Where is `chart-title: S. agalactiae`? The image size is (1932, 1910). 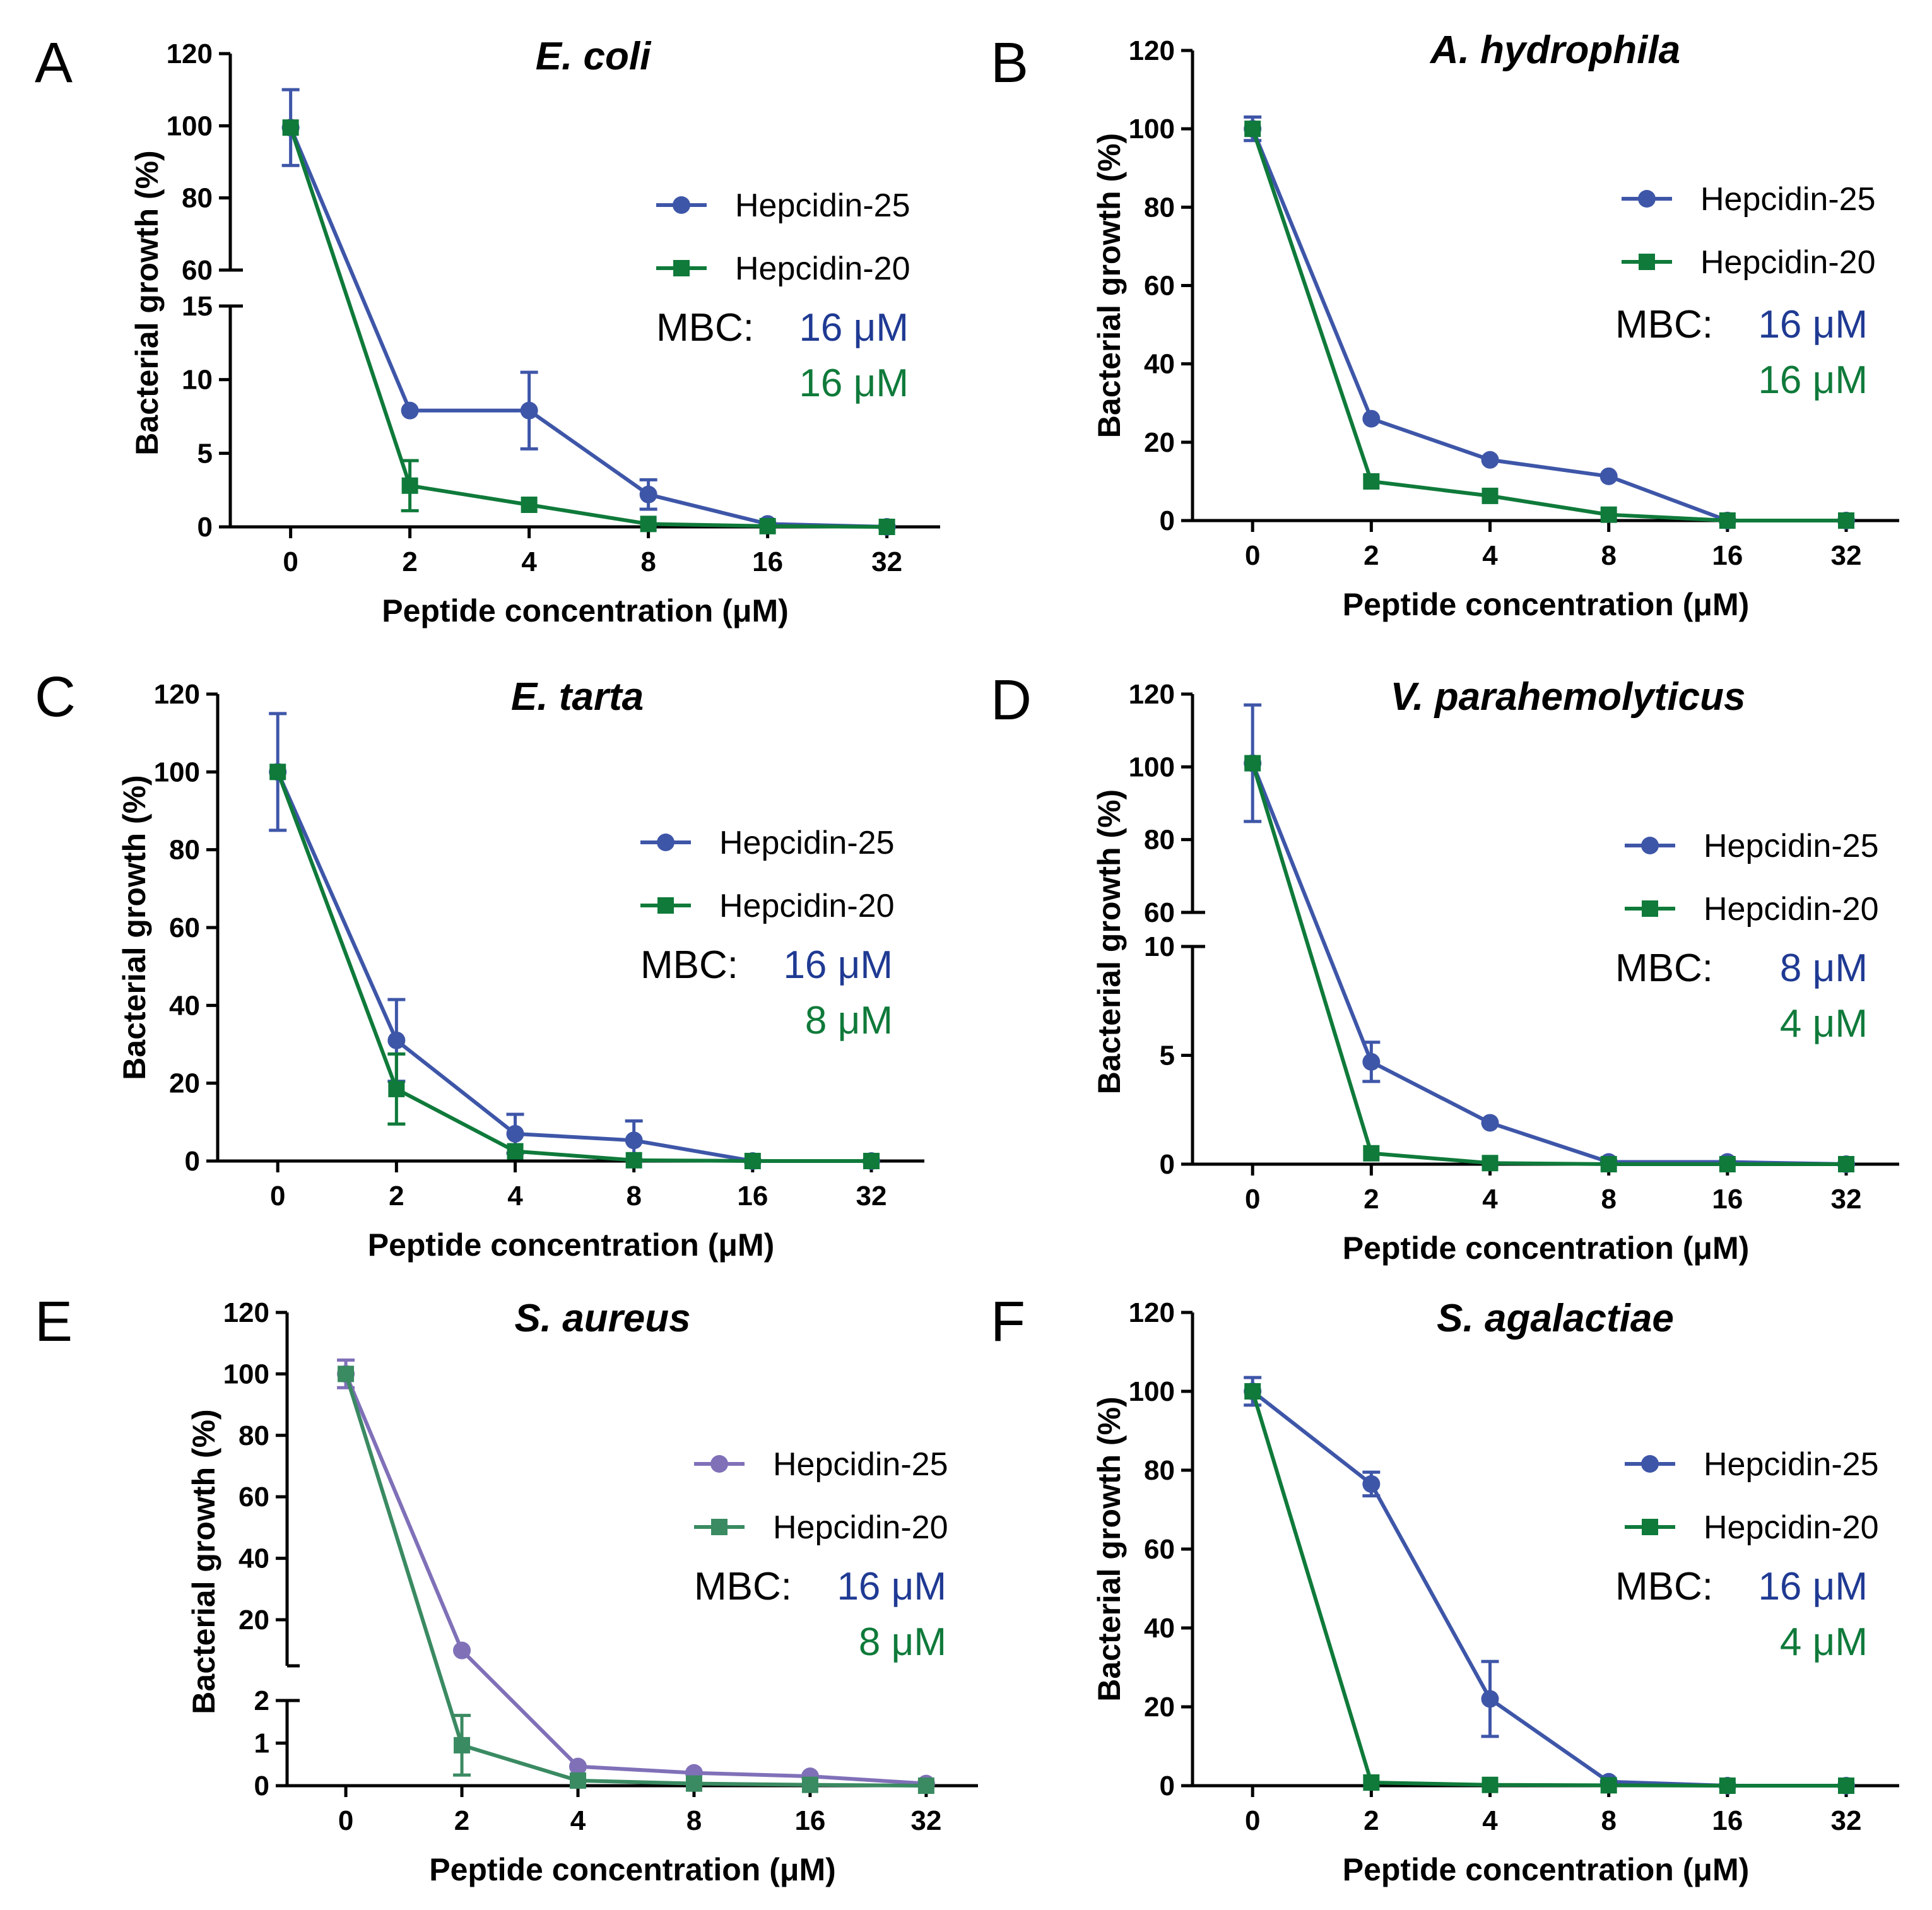
chart-title: S. agalactiae is located at coordinates (1555, 1318).